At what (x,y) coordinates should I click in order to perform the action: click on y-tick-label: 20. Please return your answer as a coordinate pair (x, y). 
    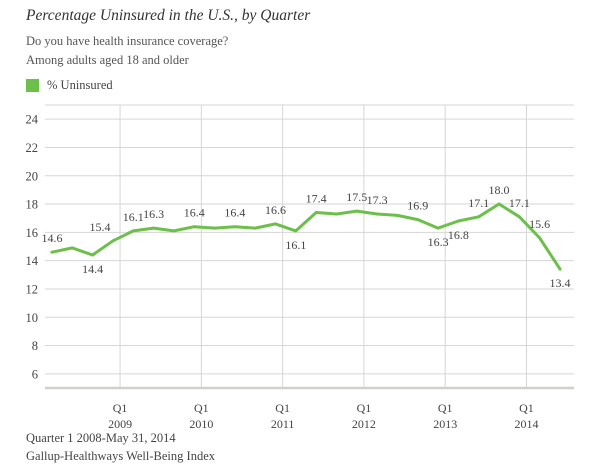
    Looking at the image, I should click on (32, 176).